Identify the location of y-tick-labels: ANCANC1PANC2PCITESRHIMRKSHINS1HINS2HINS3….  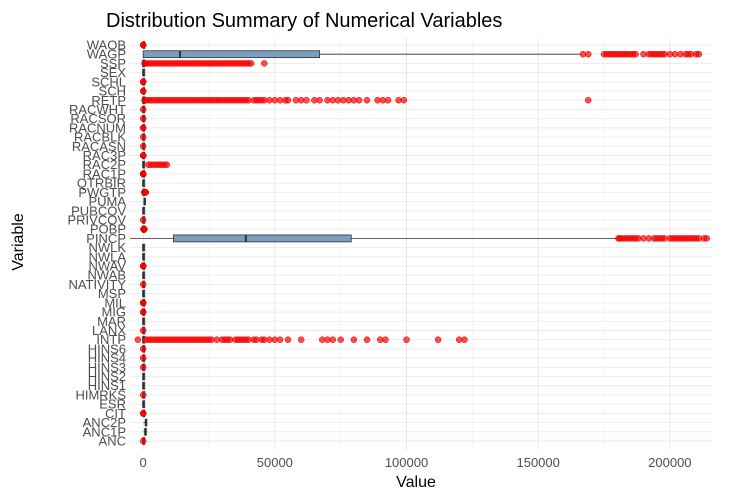
(96, 243).